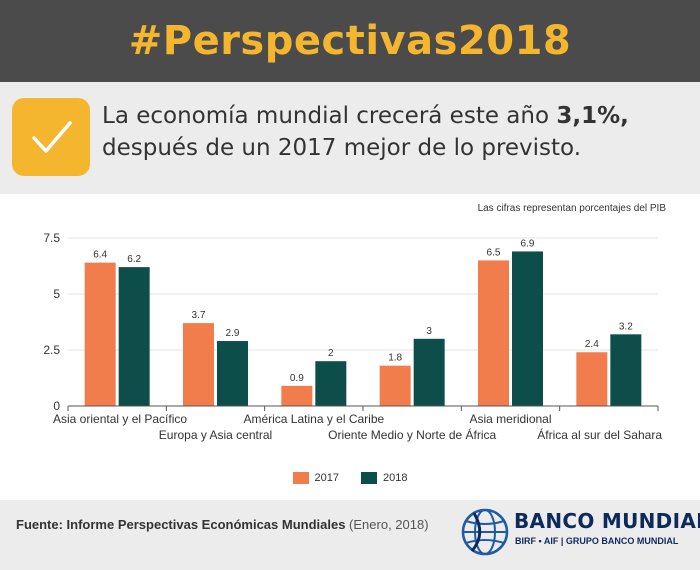 This screenshot has height=570, width=700. What do you see at coordinates (599, 434) in the screenshot?
I see `x-category-label: África al sur del Sahara` at bounding box center [599, 434].